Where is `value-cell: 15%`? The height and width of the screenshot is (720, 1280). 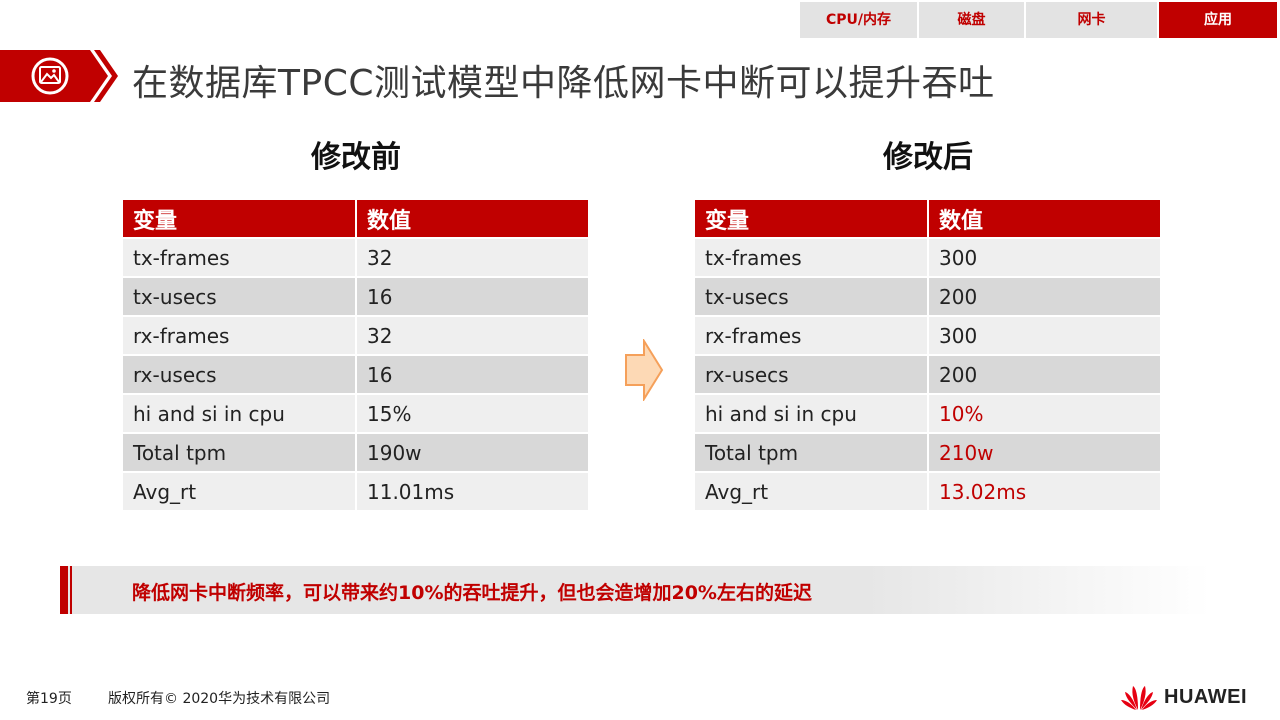
value-cell: 15% is located at coordinates (473, 412).